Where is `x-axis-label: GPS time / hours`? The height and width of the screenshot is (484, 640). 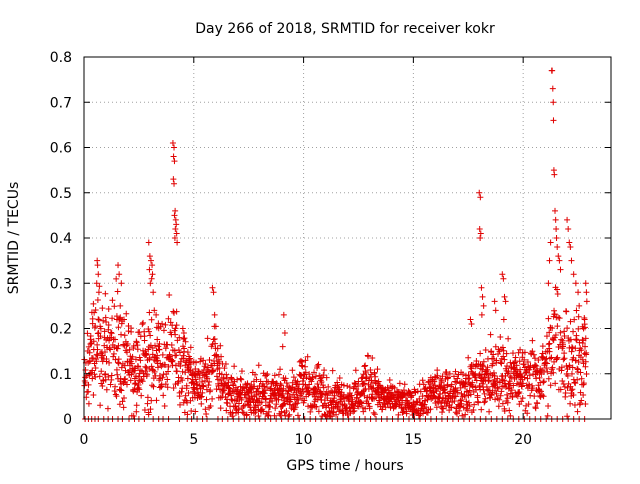
x-axis-label: GPS time / hours is located at coordinates (344, 466).